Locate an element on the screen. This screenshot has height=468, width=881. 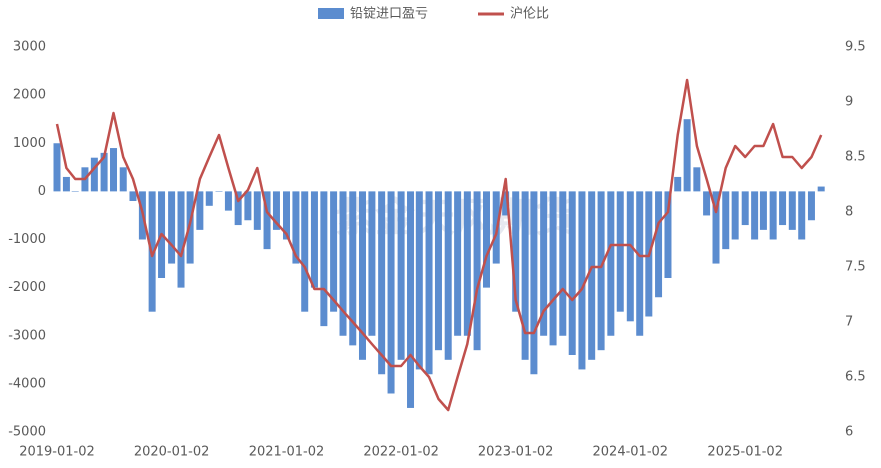
y-tick-label: -5000 is located at coordinates (27, 432).